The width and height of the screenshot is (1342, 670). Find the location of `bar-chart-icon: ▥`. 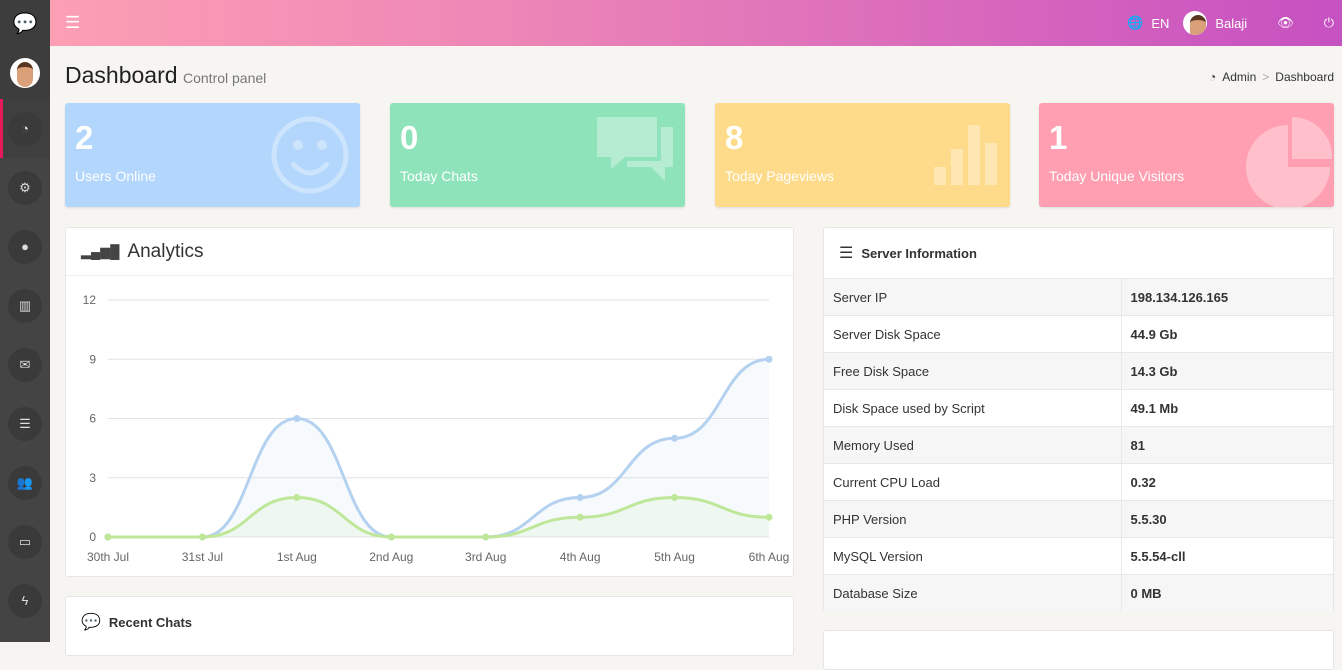

bar-chart-icon: ▥ is located at coordinates (25, 305).